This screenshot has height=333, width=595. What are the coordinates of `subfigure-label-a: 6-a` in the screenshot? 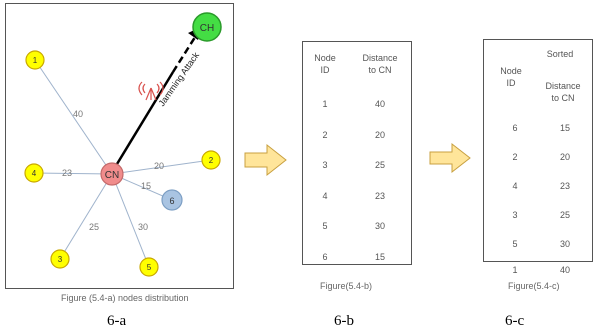 It's located at (117, 321).